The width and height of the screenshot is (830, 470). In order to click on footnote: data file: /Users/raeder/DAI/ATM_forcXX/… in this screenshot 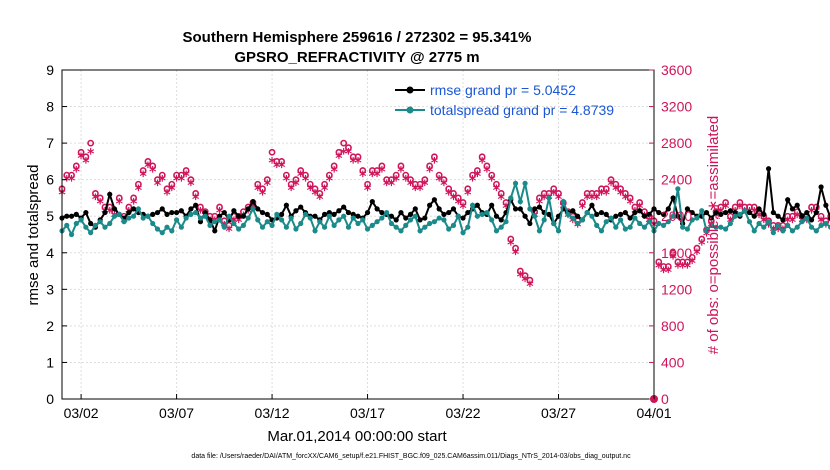, I will do `click(411, 456)`.